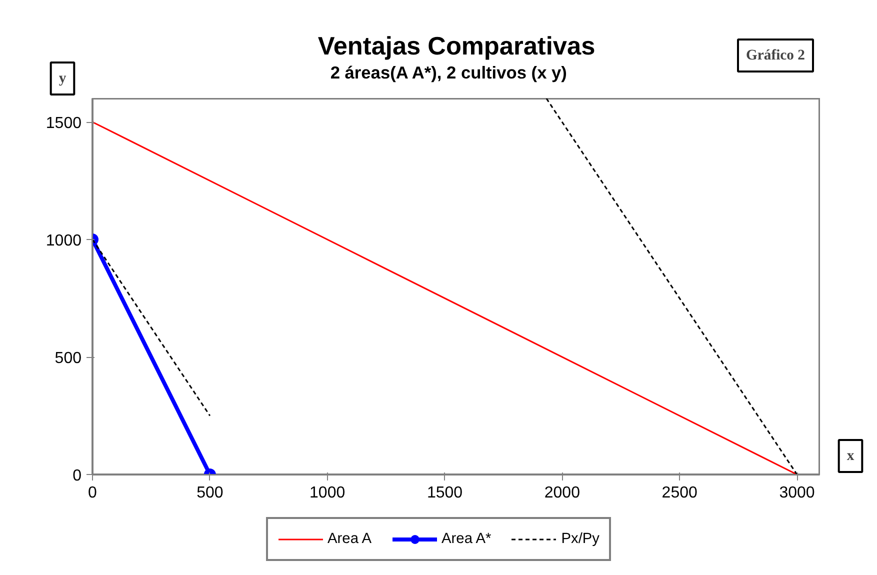 The image size is (877, 575). Describe the element at coordinates (467, 539) in the screenshot. I see `legend-label: Area A*` at that location.